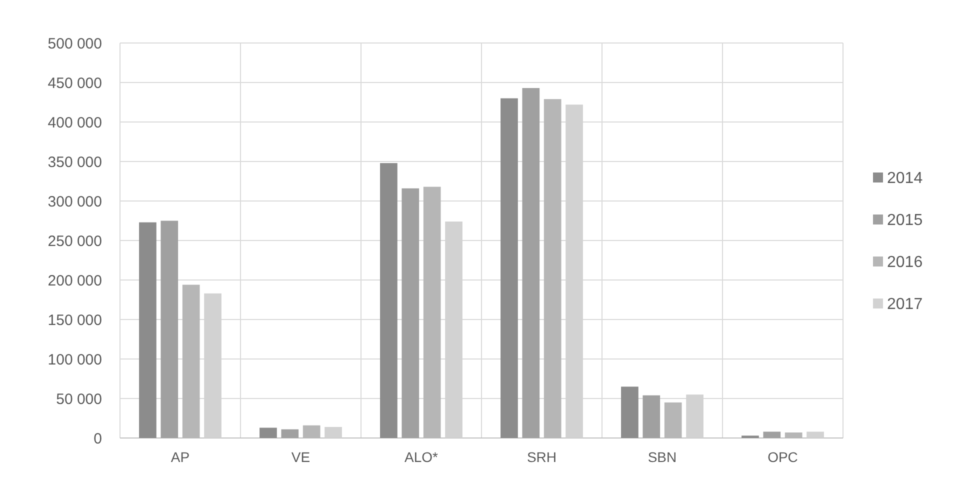 This screenshot has width=963, height=490. Describe the element at coordinates (75, 320) in the screenshot. I see `y-tick-label: 150 000` at that location.